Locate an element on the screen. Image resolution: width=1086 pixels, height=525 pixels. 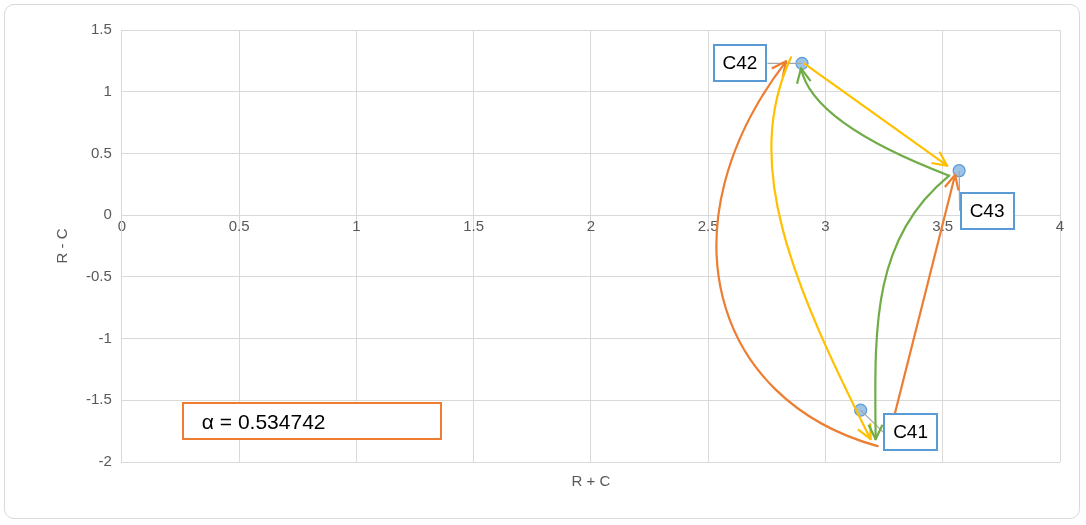
y-axis-title: R - C is located at coordinates (62, 246).